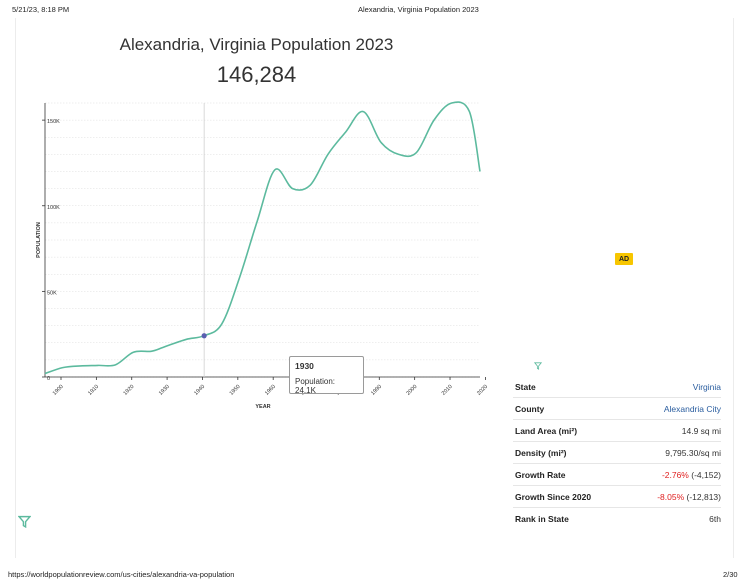 This screenshot has height=583, width=738. I want to click on x-tick-label: 1950, so click(235, 390).